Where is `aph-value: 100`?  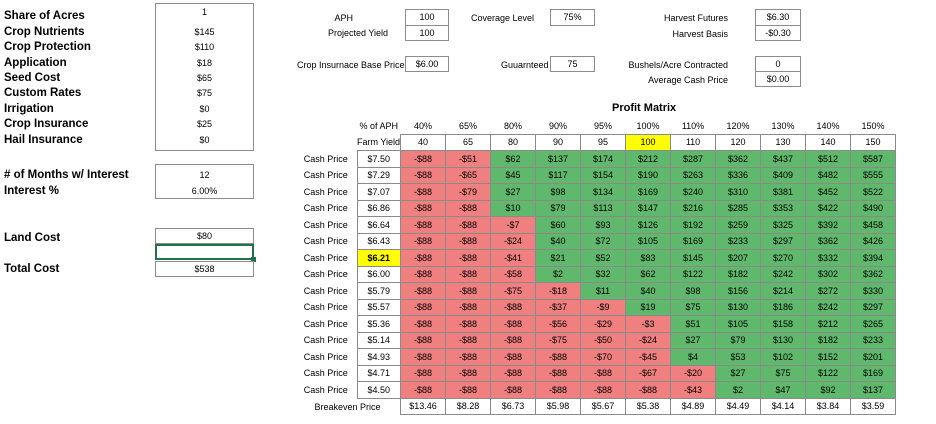
aph-value: 100 is located at coordinates (427, 17).